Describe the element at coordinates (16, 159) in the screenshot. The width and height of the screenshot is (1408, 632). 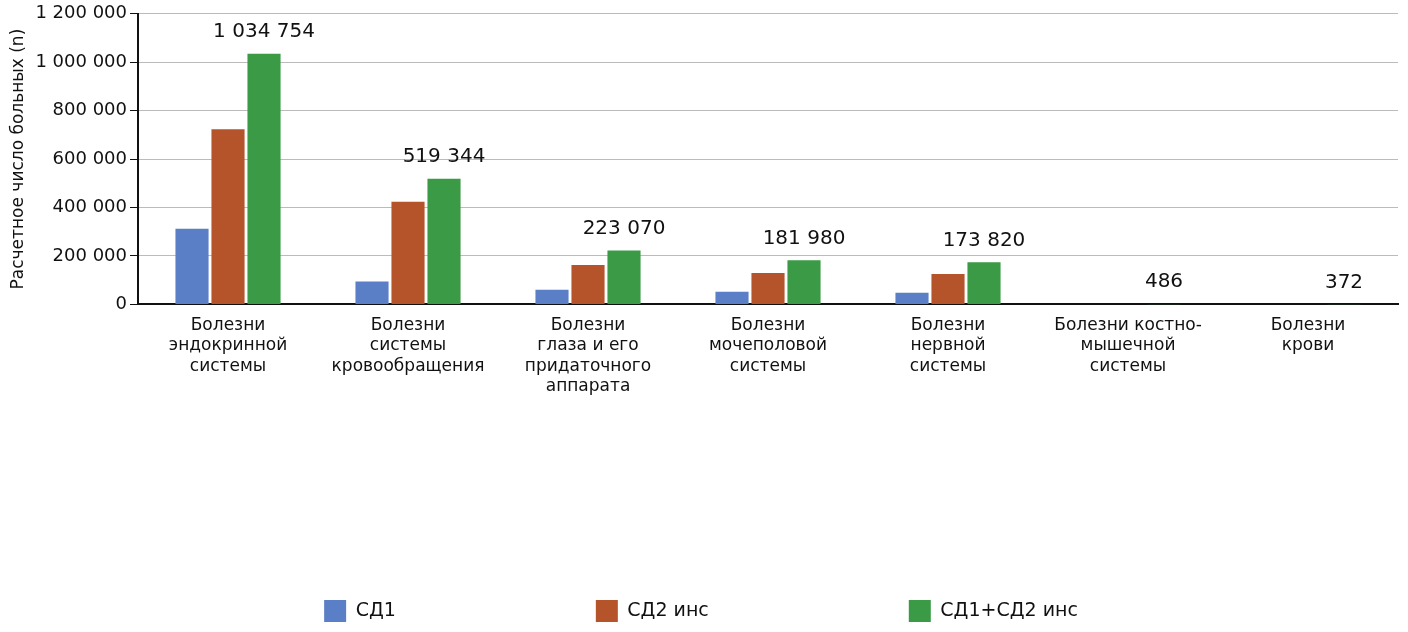
I see `y-axis-title: Расчетное число больных (n)` at that location.